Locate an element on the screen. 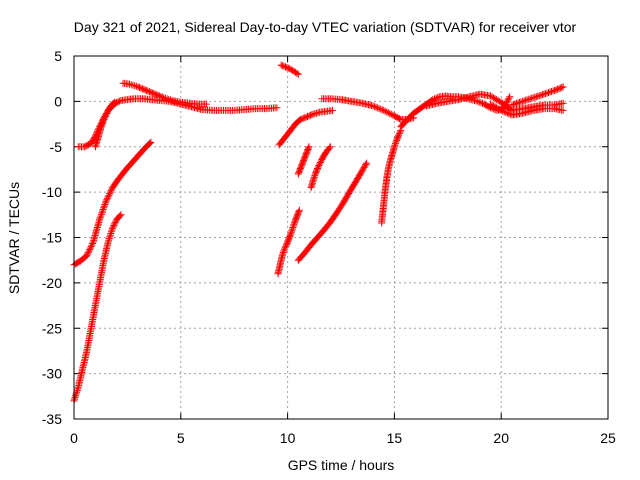  y-tick-label: -20 is located at coordinates (52, 283).